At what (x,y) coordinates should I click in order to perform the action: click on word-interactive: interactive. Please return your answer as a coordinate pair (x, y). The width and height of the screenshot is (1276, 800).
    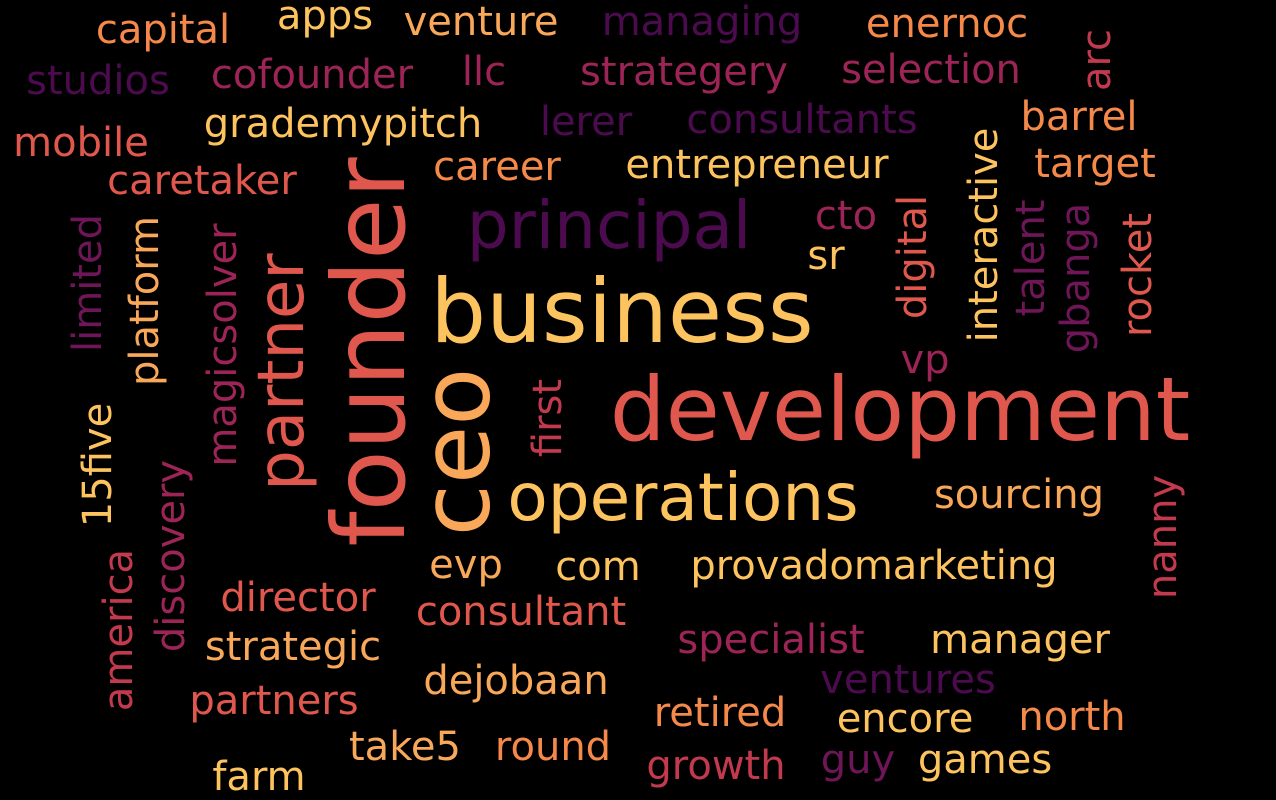
    Looking at the image, I should click on (984, 235).